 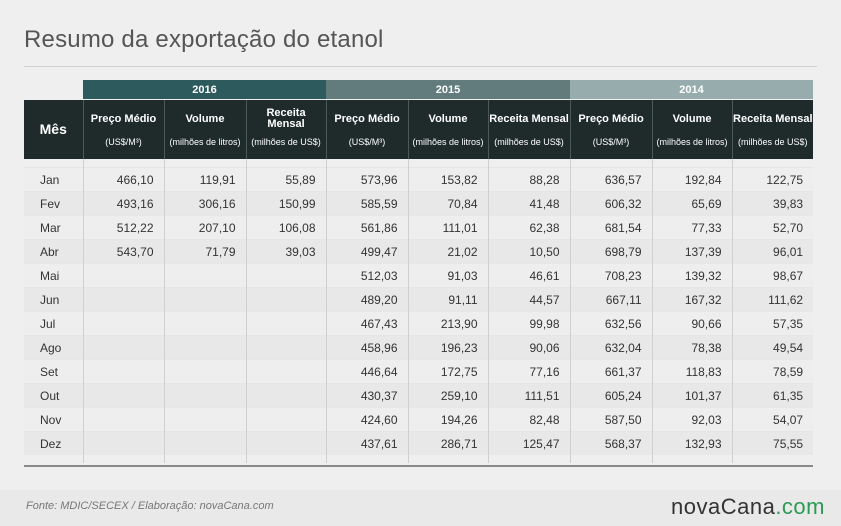 I want to click on month-cell: Out, so click(x=53, y=395).